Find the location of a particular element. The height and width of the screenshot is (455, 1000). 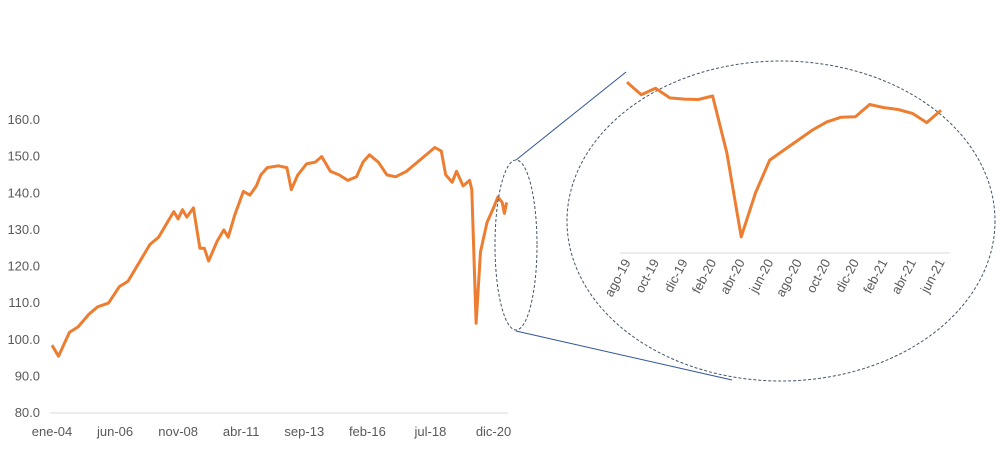

y-tick-label: 120.0 is located at coordinates (23, 266).